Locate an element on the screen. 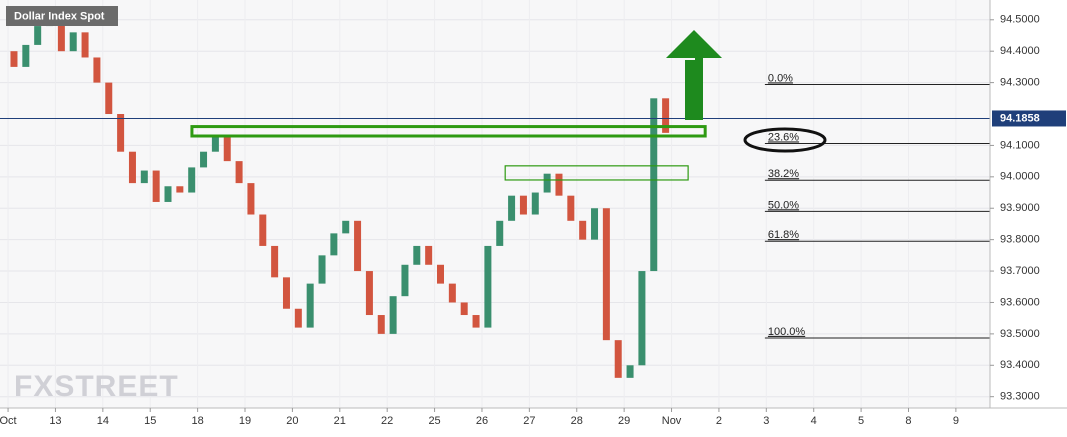 This screenshot has width=1067, height=437. y-tick-label: 94.3000 is located at coordinates (1020, 83).